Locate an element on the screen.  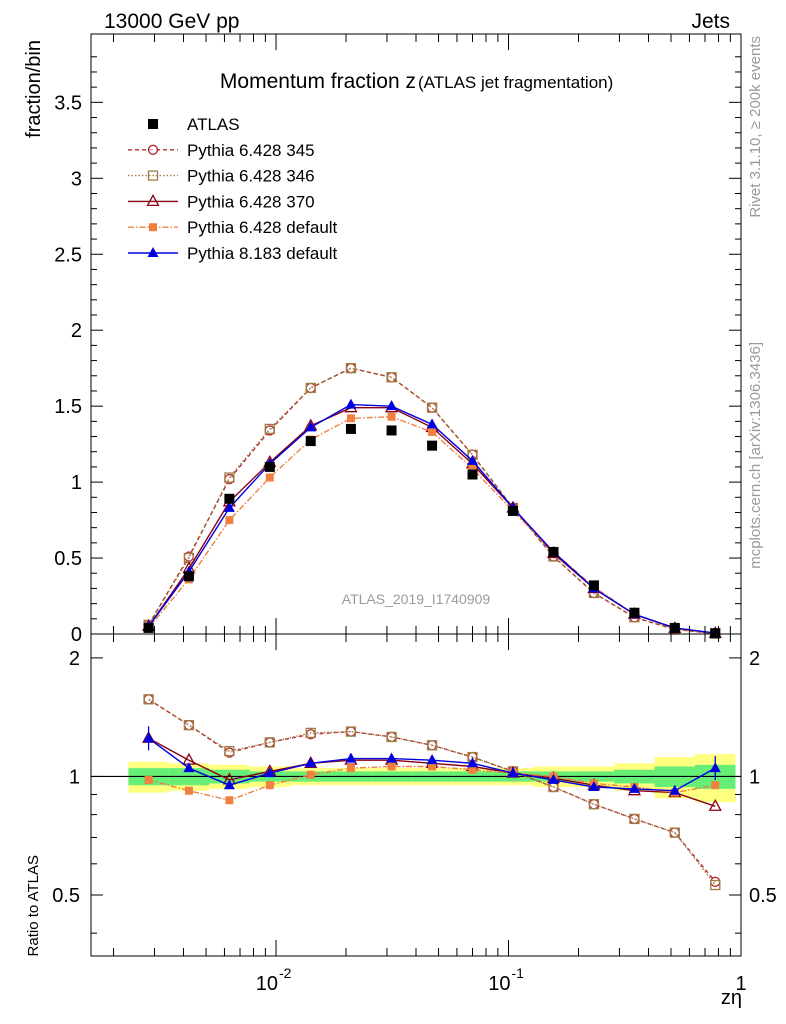
x-tick-label: 10 is located at coordinates (267, 984).